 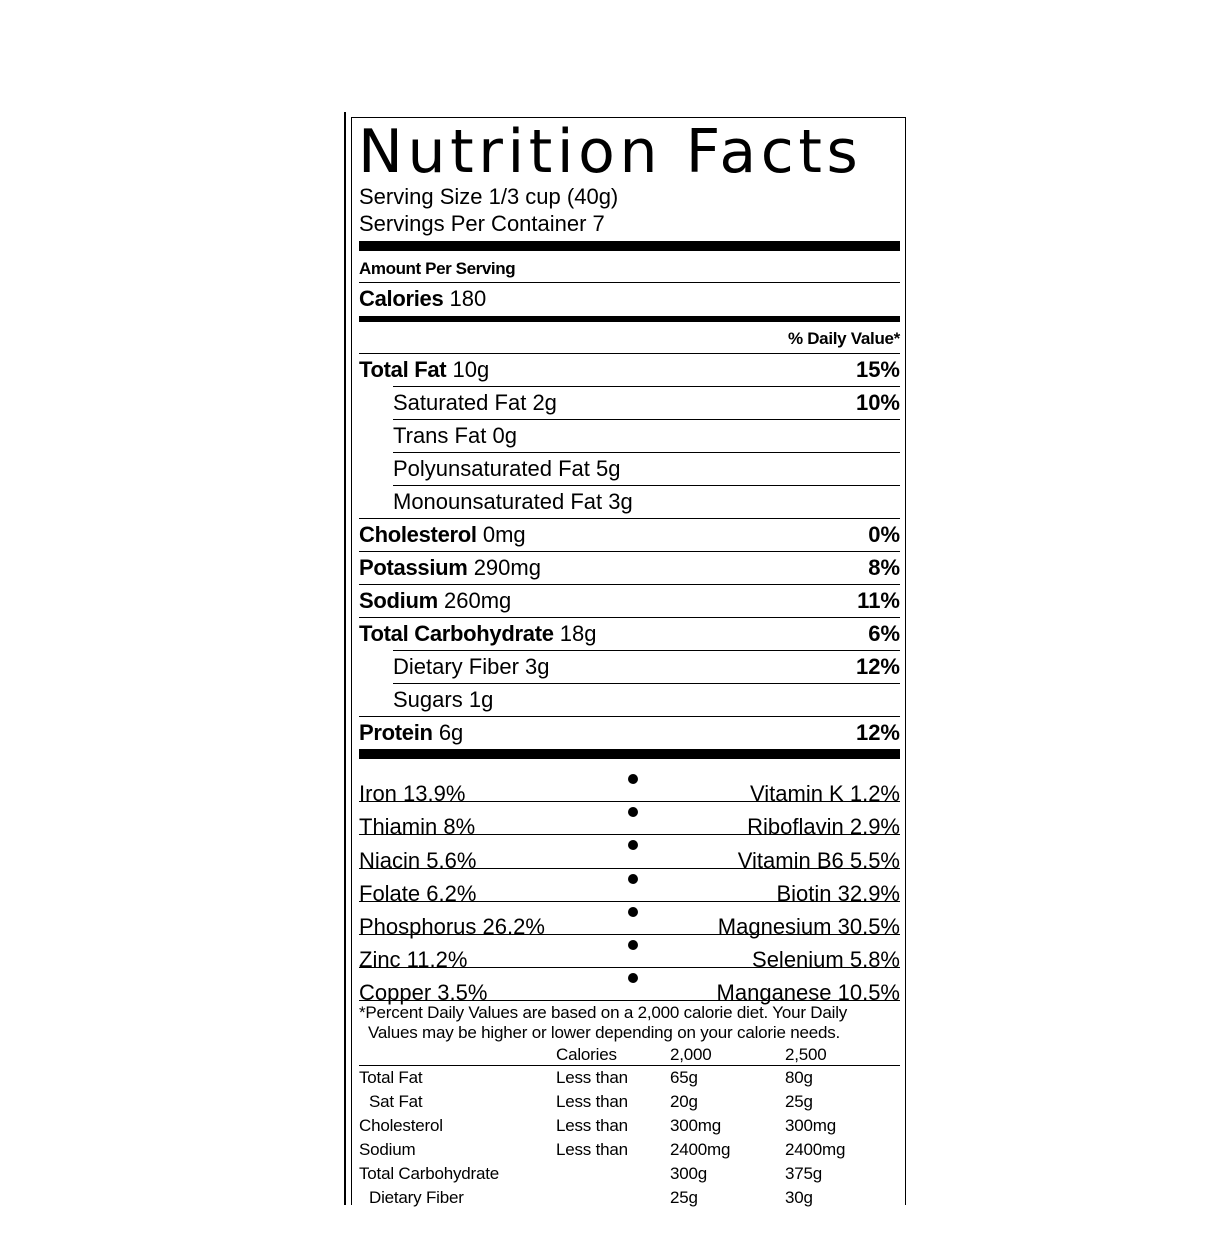 What do you see at coordinates (629, 298) in the screenshot?
I see `calories-row: Calories 180` at bounding box center [629, 298].